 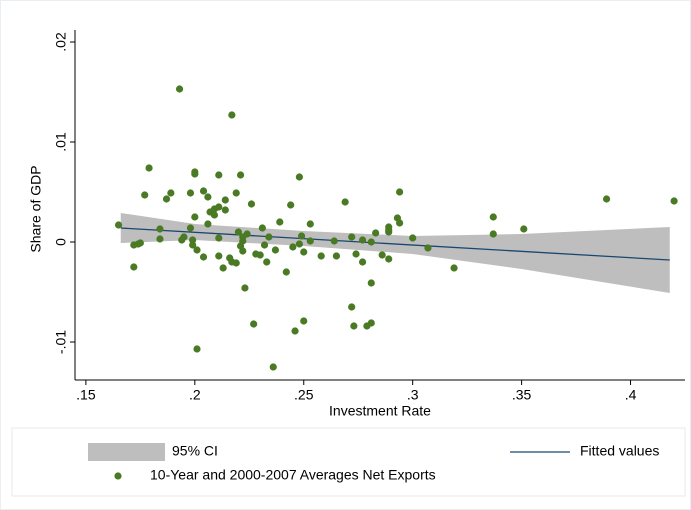 I want to click on x-tick-label: .35, so click(x=522, y=395).